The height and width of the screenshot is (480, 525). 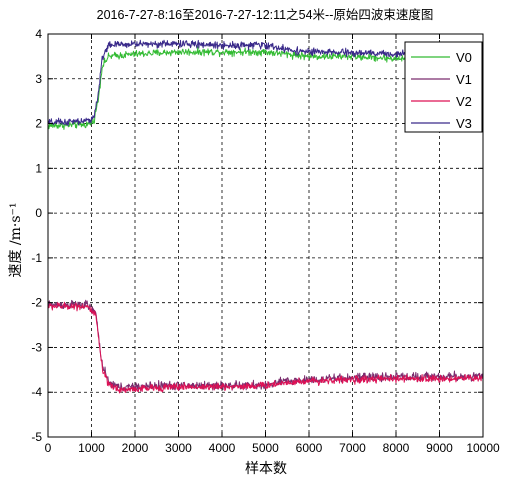 I want to click on y-tick-label: 2, so click(x=38, y=124).